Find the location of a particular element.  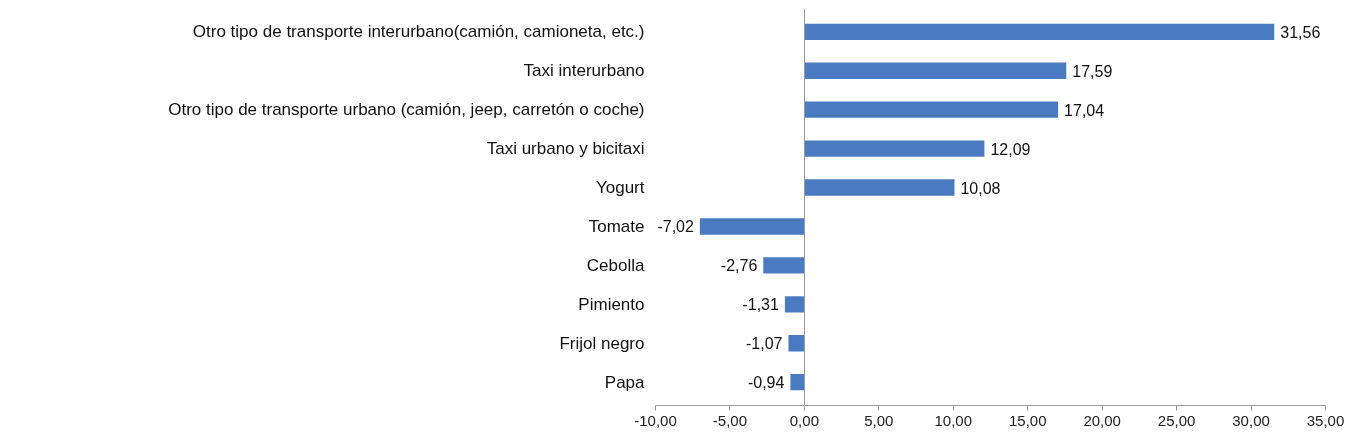

data-label: 10,08 is located at coordinates (980, 188).